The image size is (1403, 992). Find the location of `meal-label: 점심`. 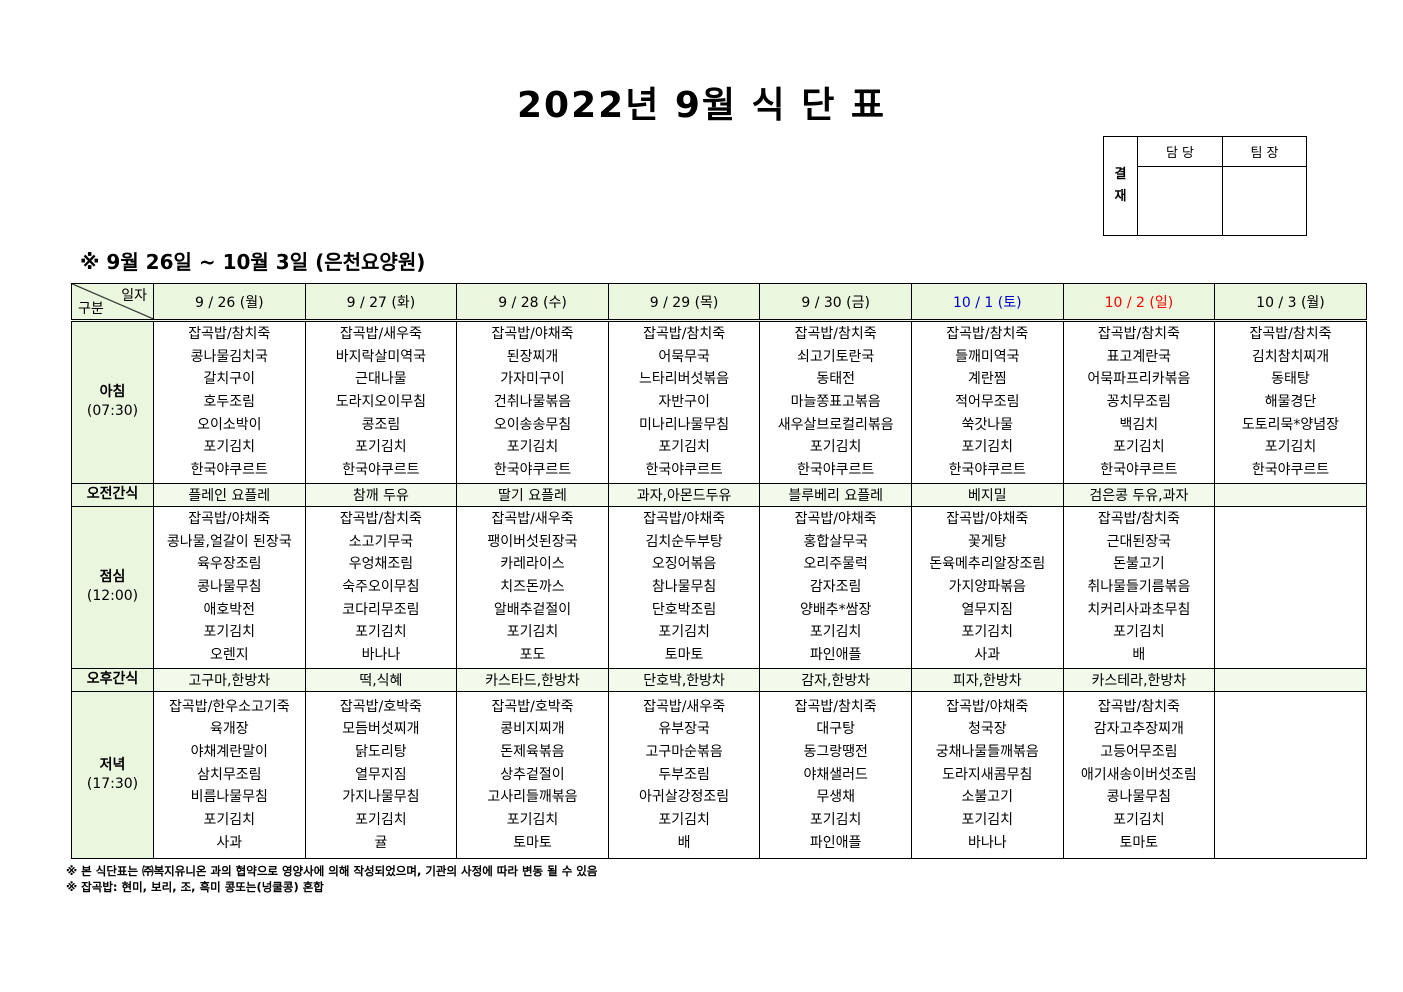

meal-label: 점심 is located at coordinates (112, 577).